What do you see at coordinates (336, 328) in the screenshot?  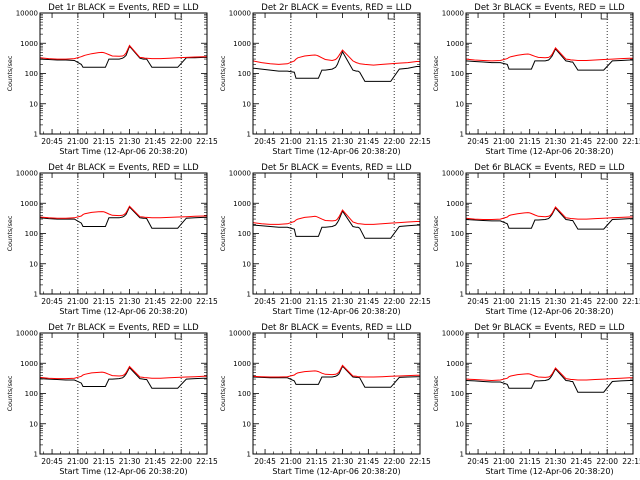 I see `chart-title: Det 8r BLACK = Events, RED = LLD` at bounding box center [336, 328].